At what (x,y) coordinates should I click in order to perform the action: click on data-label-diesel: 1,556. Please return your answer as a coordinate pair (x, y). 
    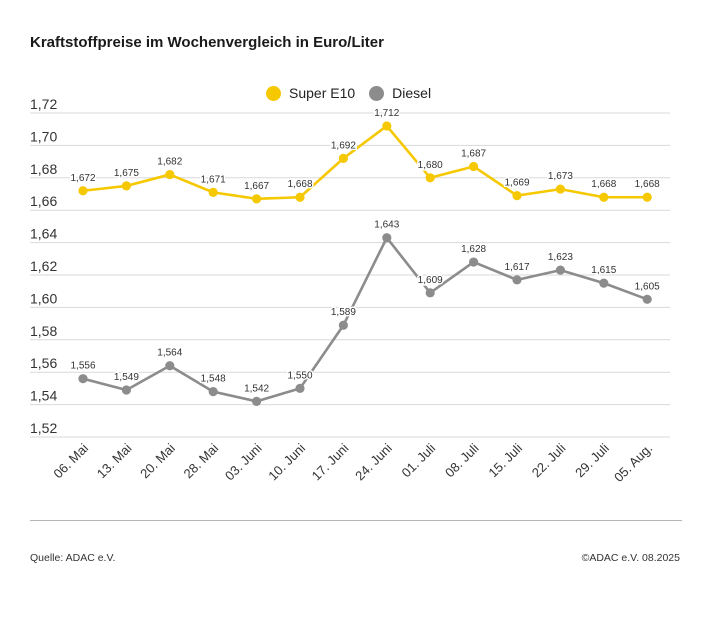
    Looking at the image, I should click on (82, 366).